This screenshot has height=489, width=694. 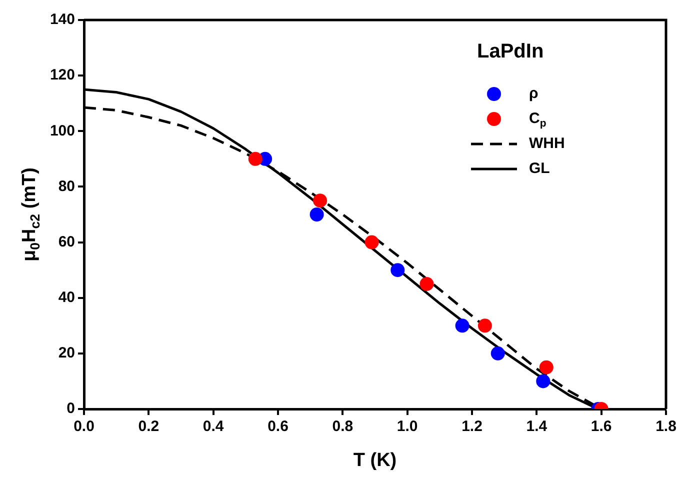 What do you see at coordinates (66, 353) in the screenshot?
I see `y-tick-label: 20` at bounding box center [66, 353].